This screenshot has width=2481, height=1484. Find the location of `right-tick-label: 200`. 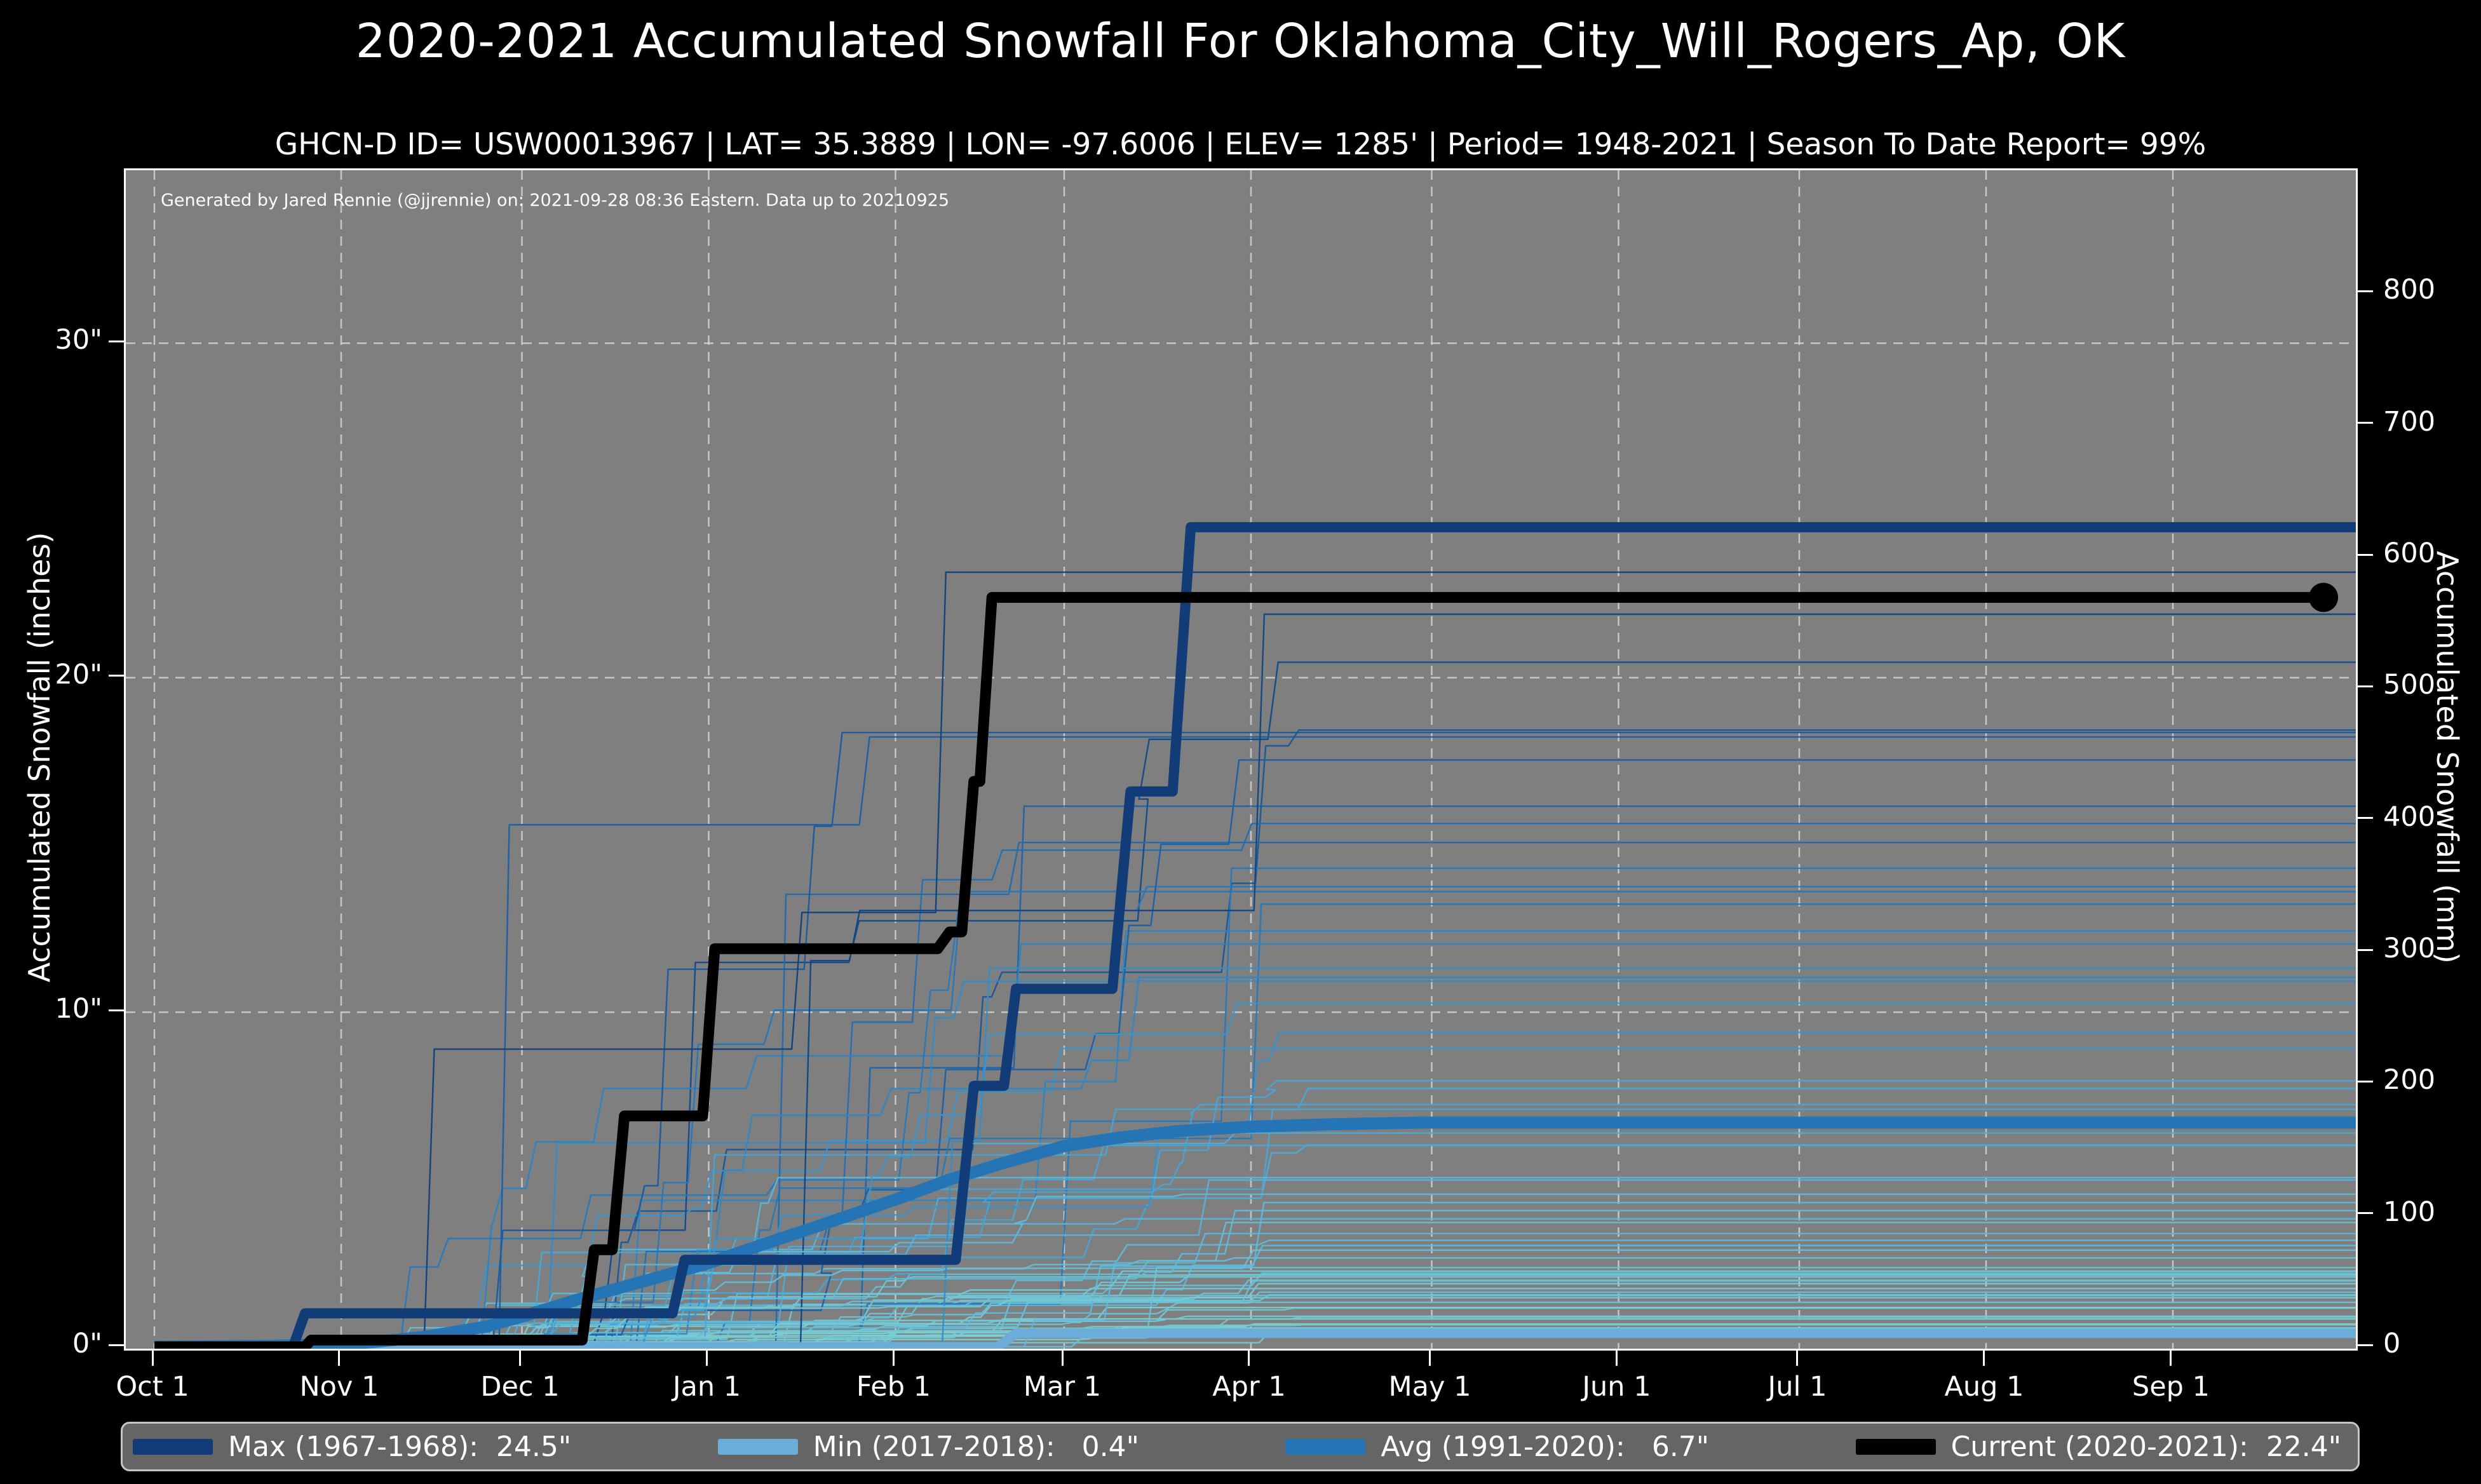

right-tick-label: 200 is located at coordinates (2409, 1080).